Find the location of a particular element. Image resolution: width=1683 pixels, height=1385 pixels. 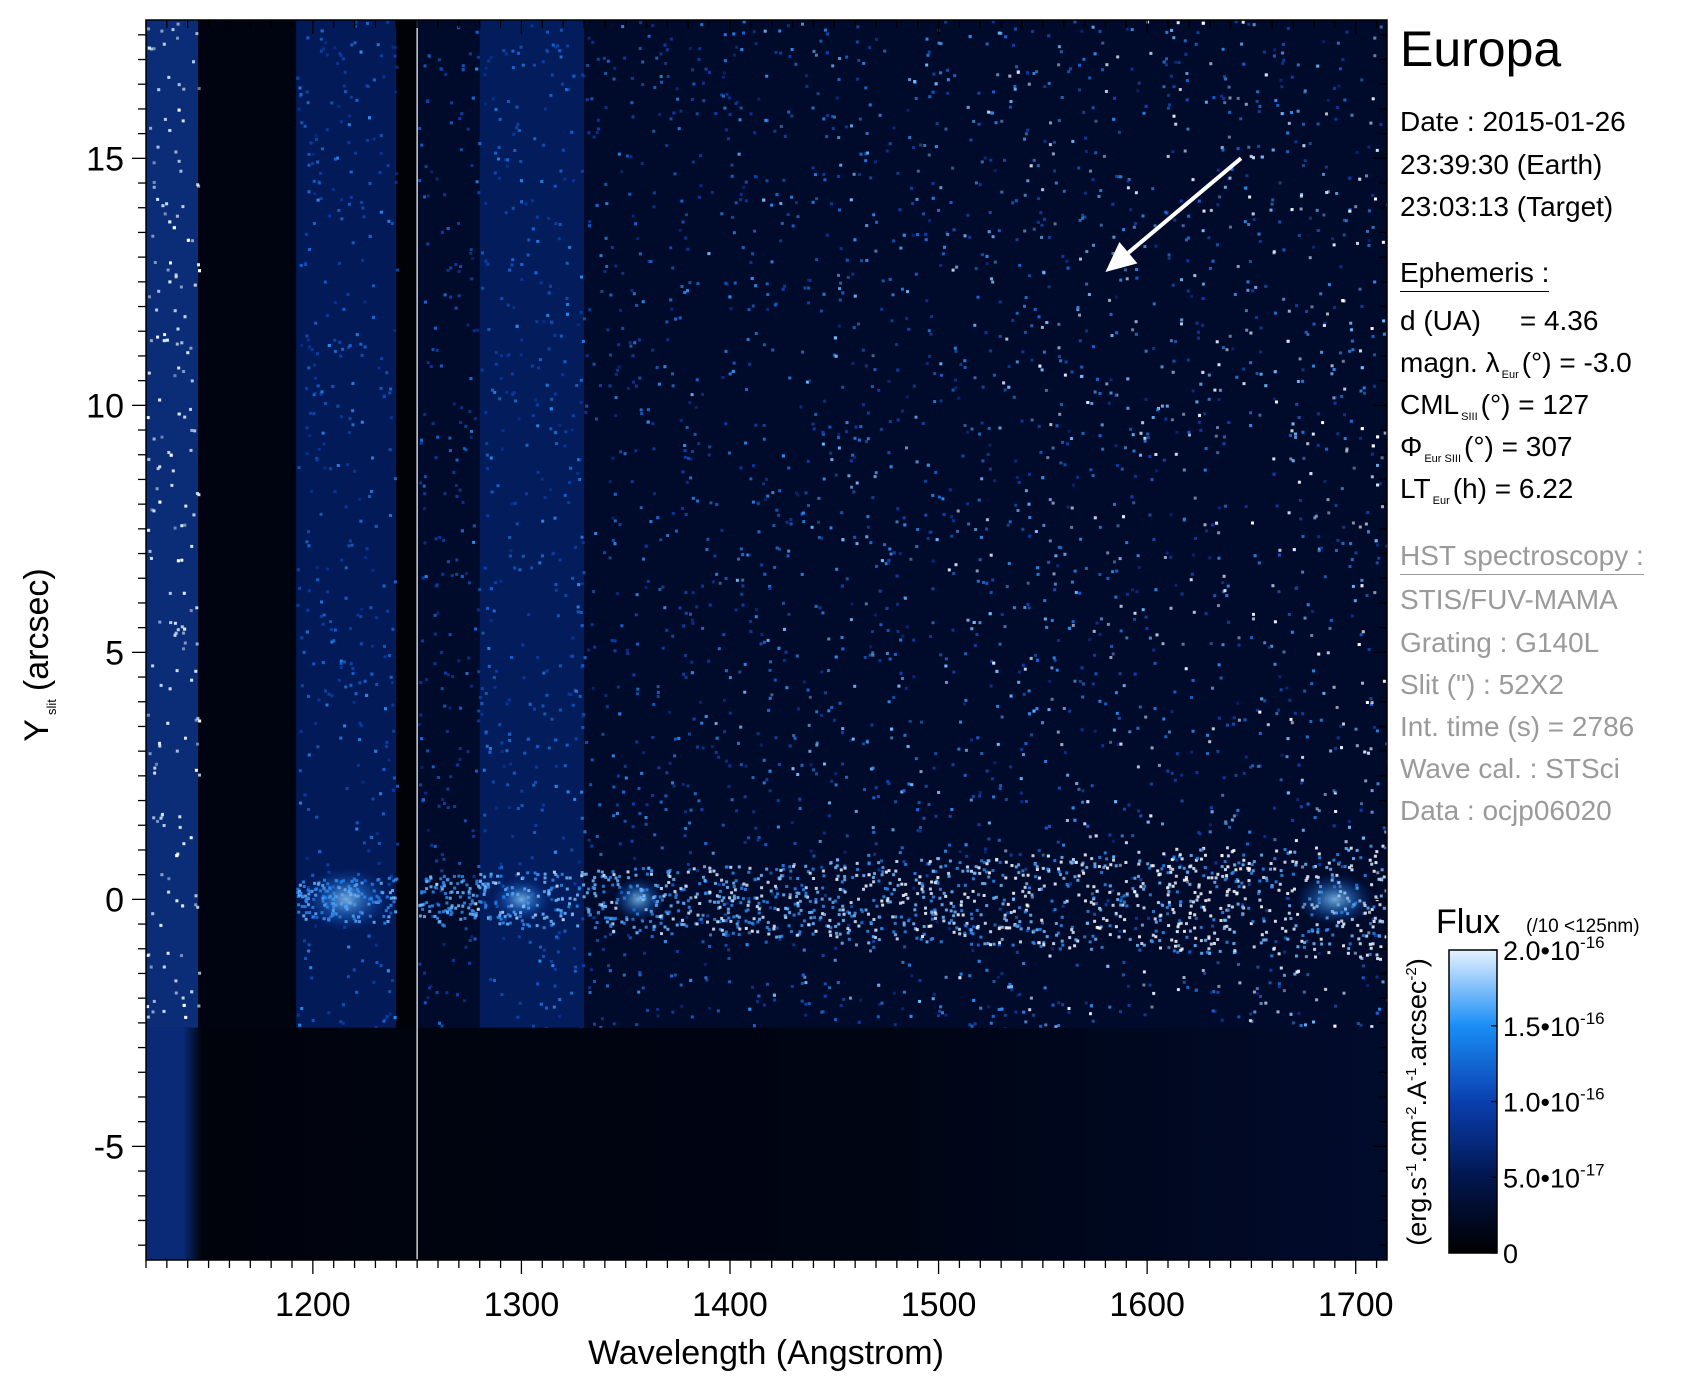

wave-calibration: Wave cal. : STSci is located at coordinates (1510, 768).